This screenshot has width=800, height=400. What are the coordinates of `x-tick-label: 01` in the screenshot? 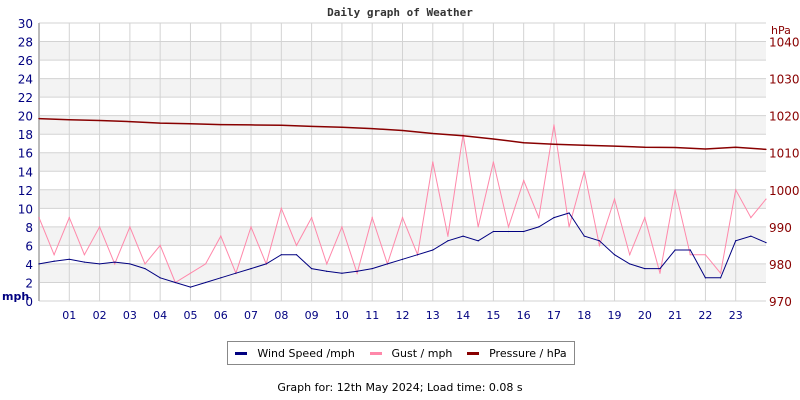 It's located at (69, 315).